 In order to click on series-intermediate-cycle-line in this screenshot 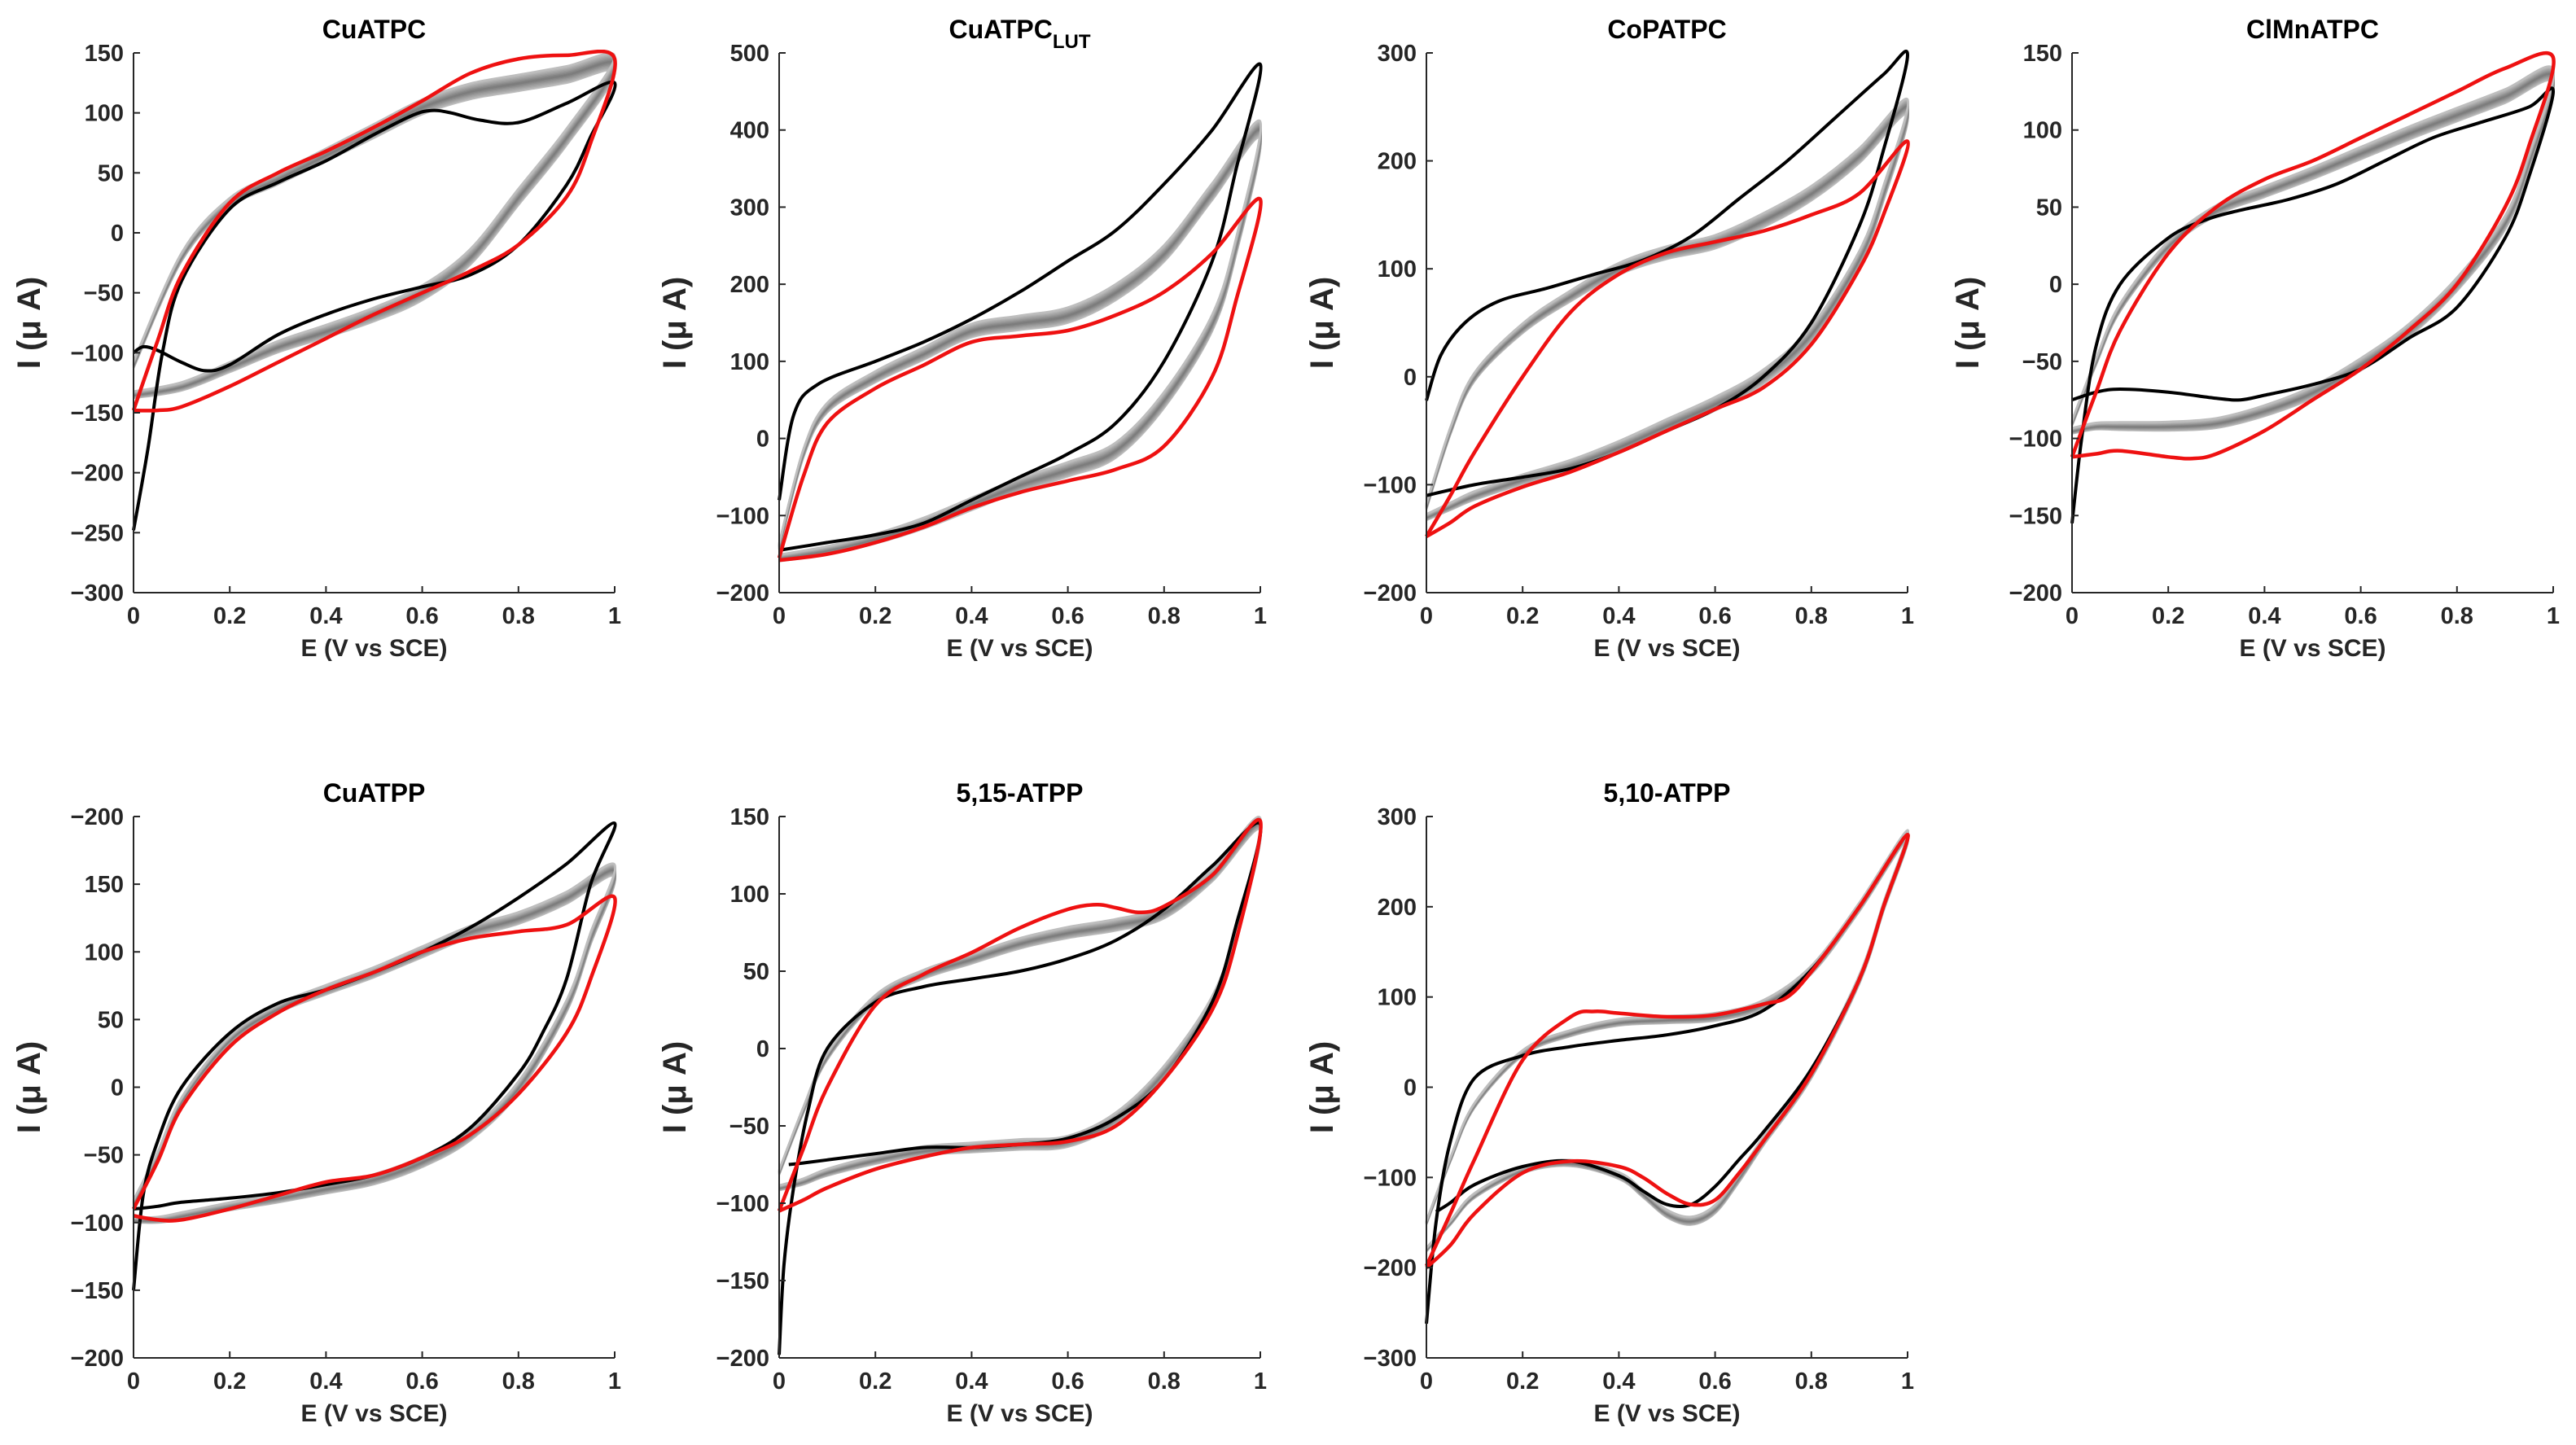, I will do `click(1667, 306)`.